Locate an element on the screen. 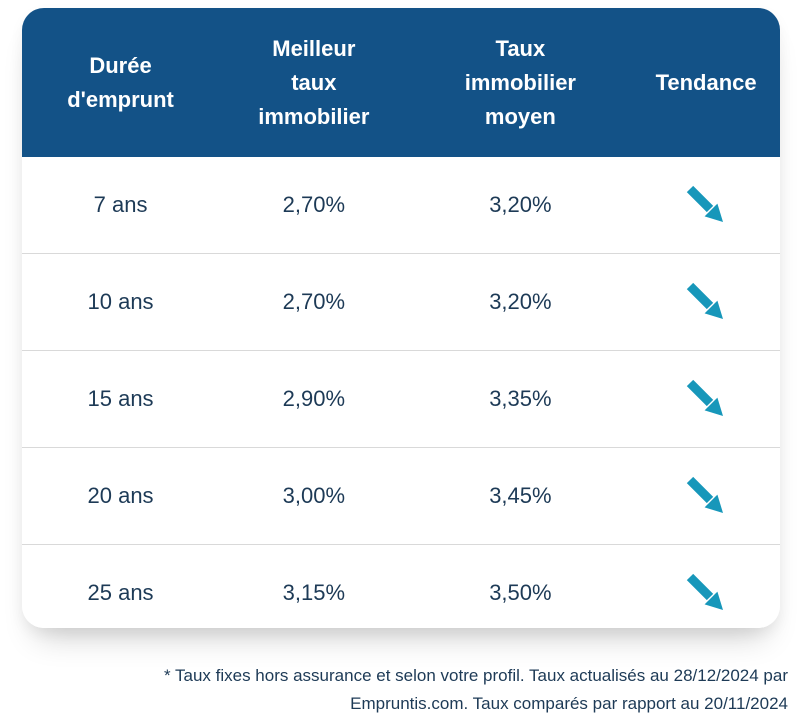 Image resolution: width=801 pixels, height=722 pixels. table-row: 20 ans 3,00% 3,45% is located at coordinates (401, 496).